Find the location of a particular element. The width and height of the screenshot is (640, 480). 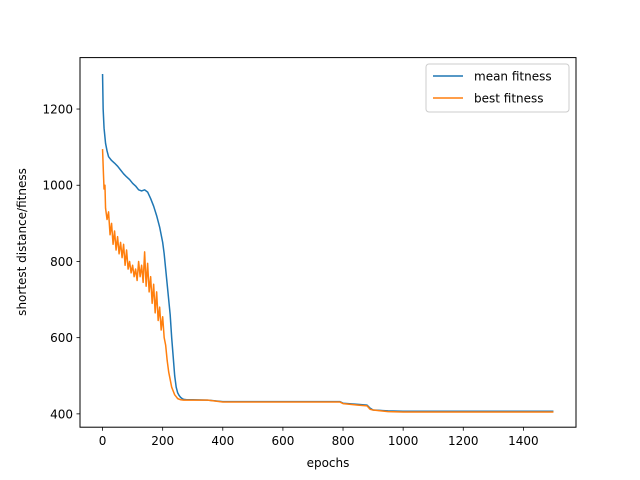

x-tick-label: 0 is located at coordinates (103, 441).